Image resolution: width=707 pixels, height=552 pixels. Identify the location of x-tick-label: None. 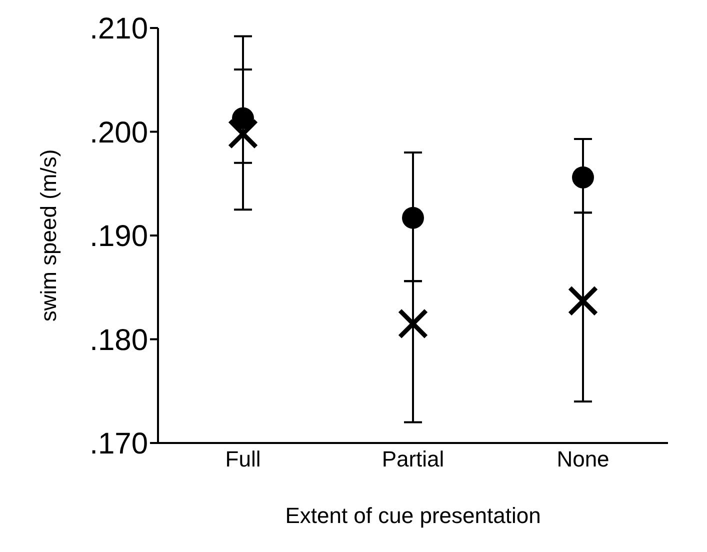
(583, 459).